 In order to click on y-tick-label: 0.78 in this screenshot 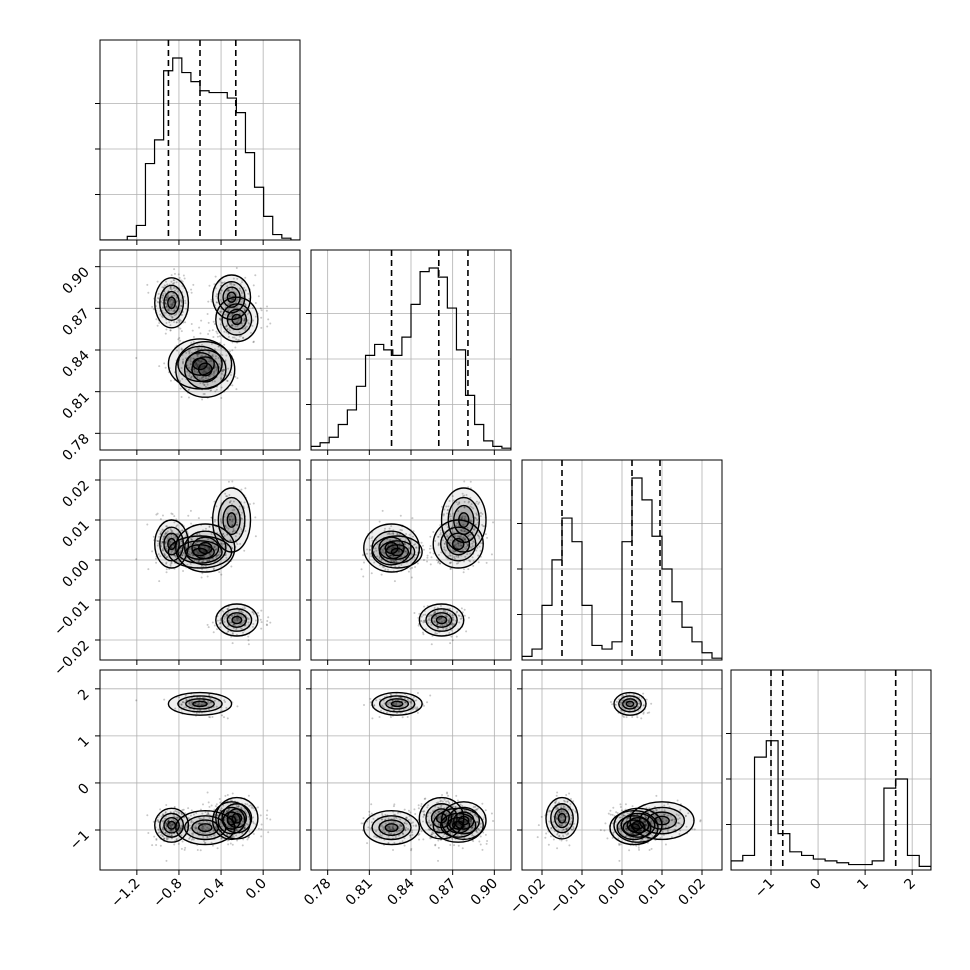, I will do `click(75, 447)`.